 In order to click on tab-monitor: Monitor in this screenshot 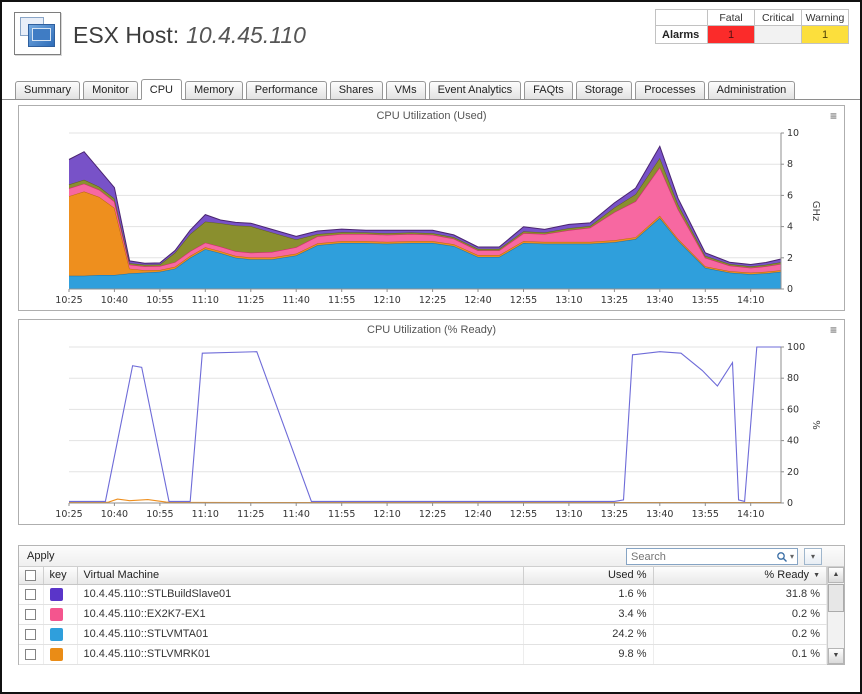, I will do `click(110, 90)`.